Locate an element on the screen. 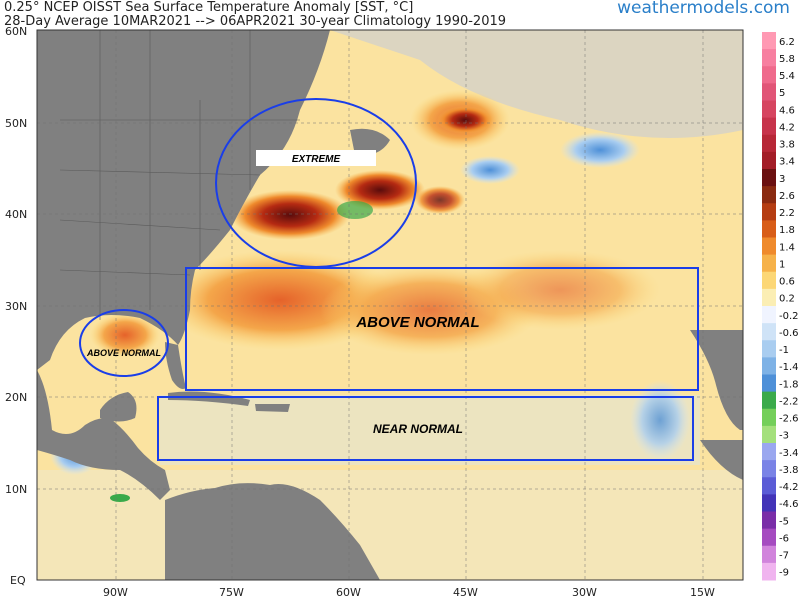  near-normal-label: NEAR NORMAL is located at coordinates (418, 429).